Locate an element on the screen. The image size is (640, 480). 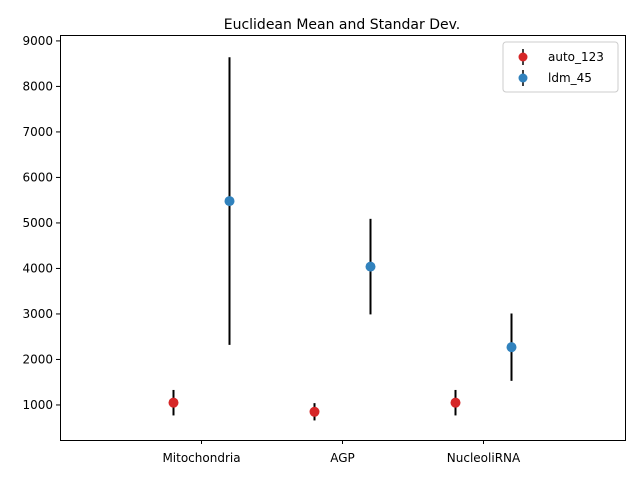
point-auto_123-Mitochondria is located at coordinates (173, 402).